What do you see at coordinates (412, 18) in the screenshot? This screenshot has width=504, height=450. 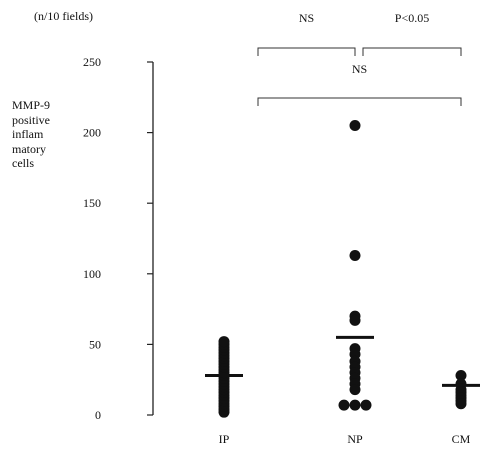 I see `significance-label: P<0.05` at bounding box center [412, 18].